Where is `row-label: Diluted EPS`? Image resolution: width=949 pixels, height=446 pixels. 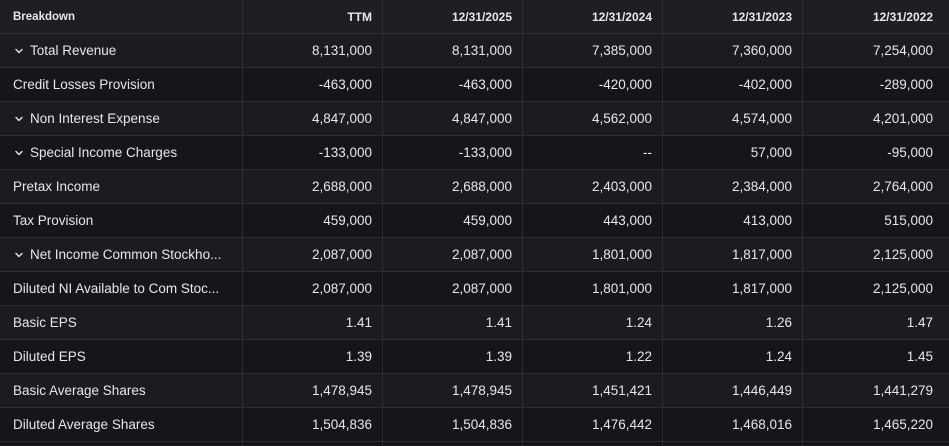
row-label: Diluted EPS is located at coordinates (49, 356).